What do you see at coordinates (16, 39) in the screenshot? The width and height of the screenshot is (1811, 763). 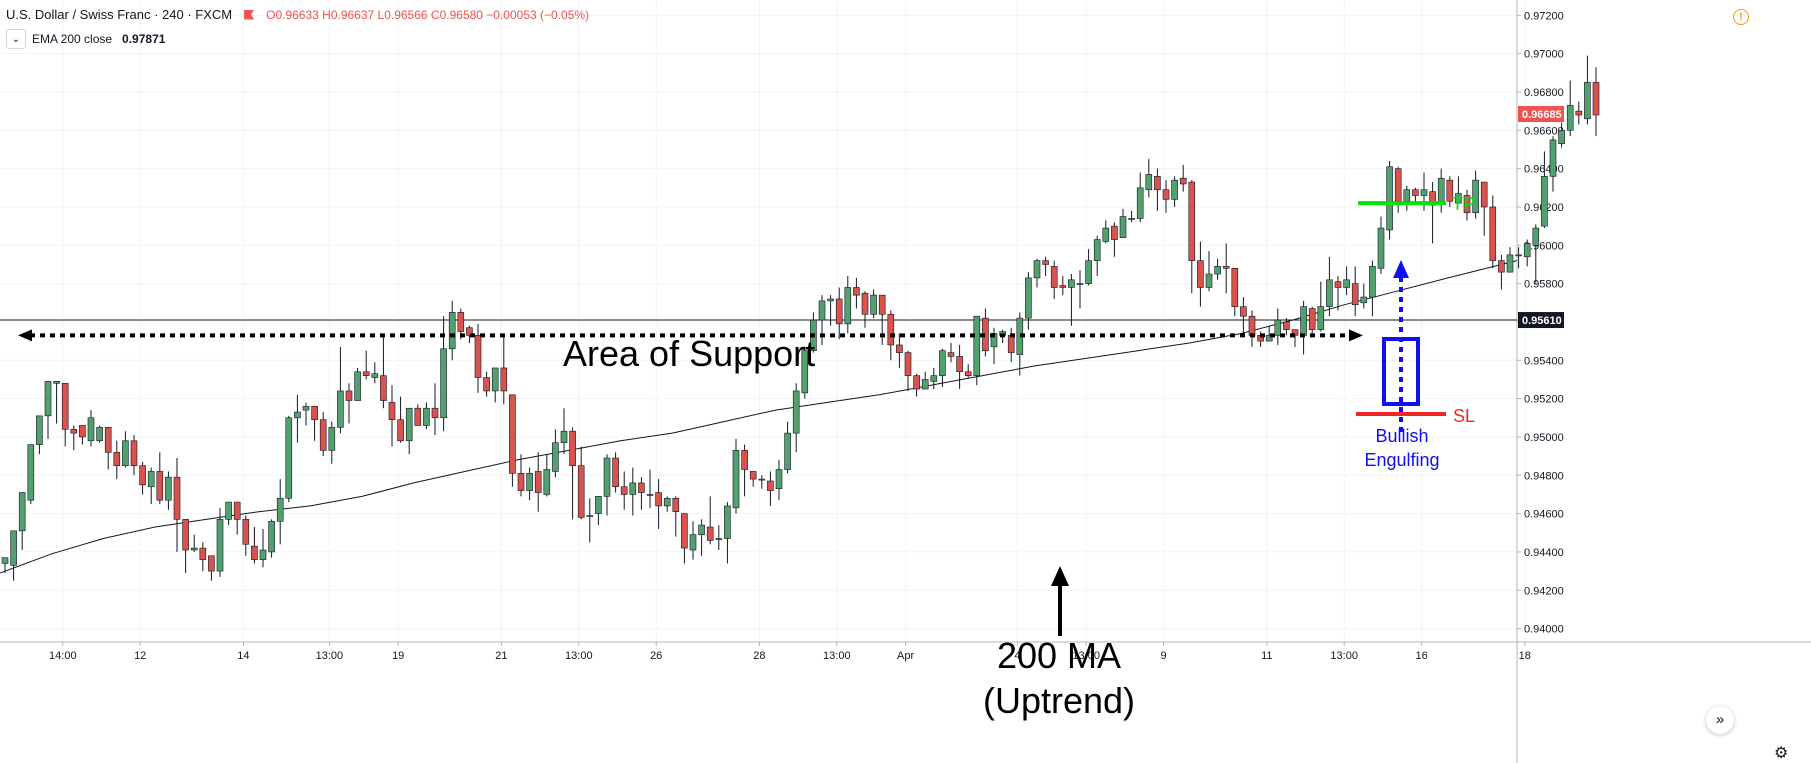 I see `chevron-down-icon: ⌄` at bounding box center [16, 39].